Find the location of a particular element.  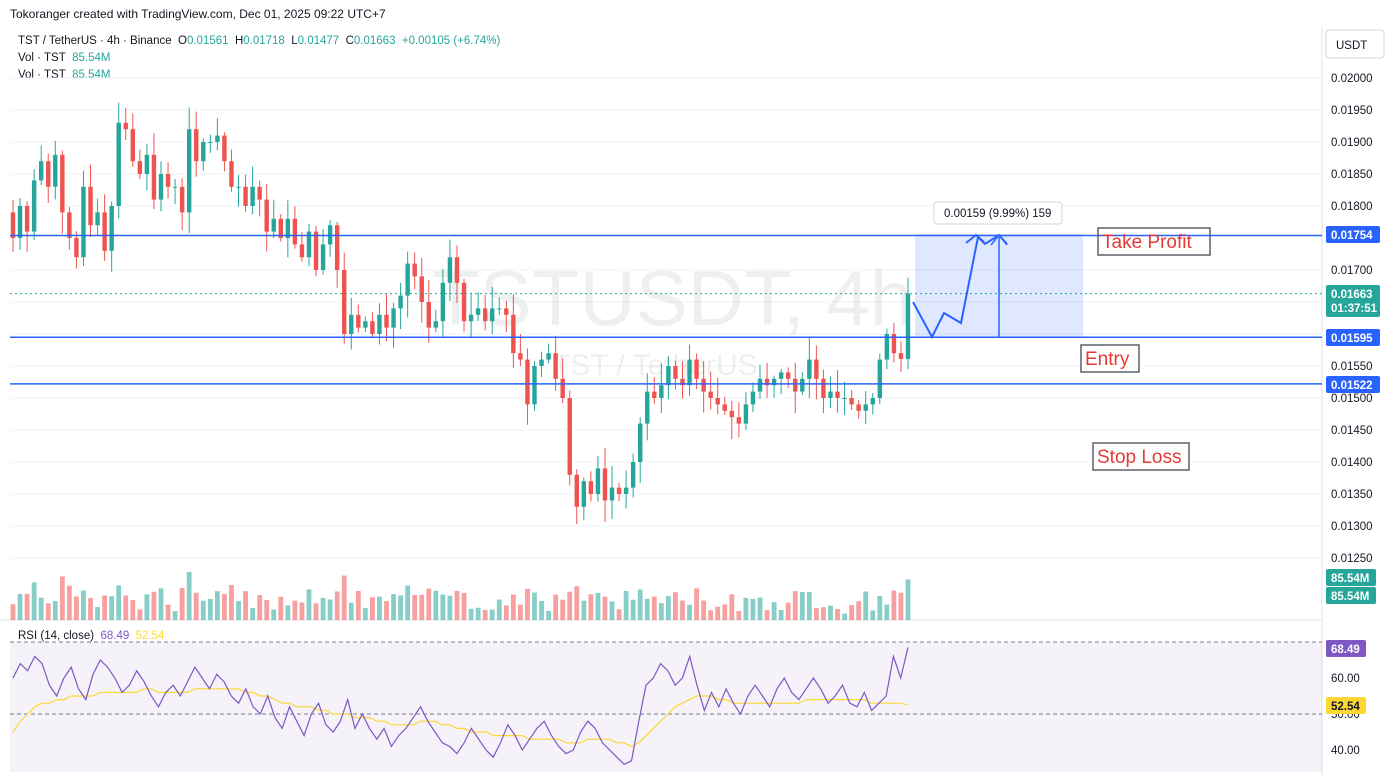

y-tick-label: 0.01300 is located at coordinates (1352, 527).